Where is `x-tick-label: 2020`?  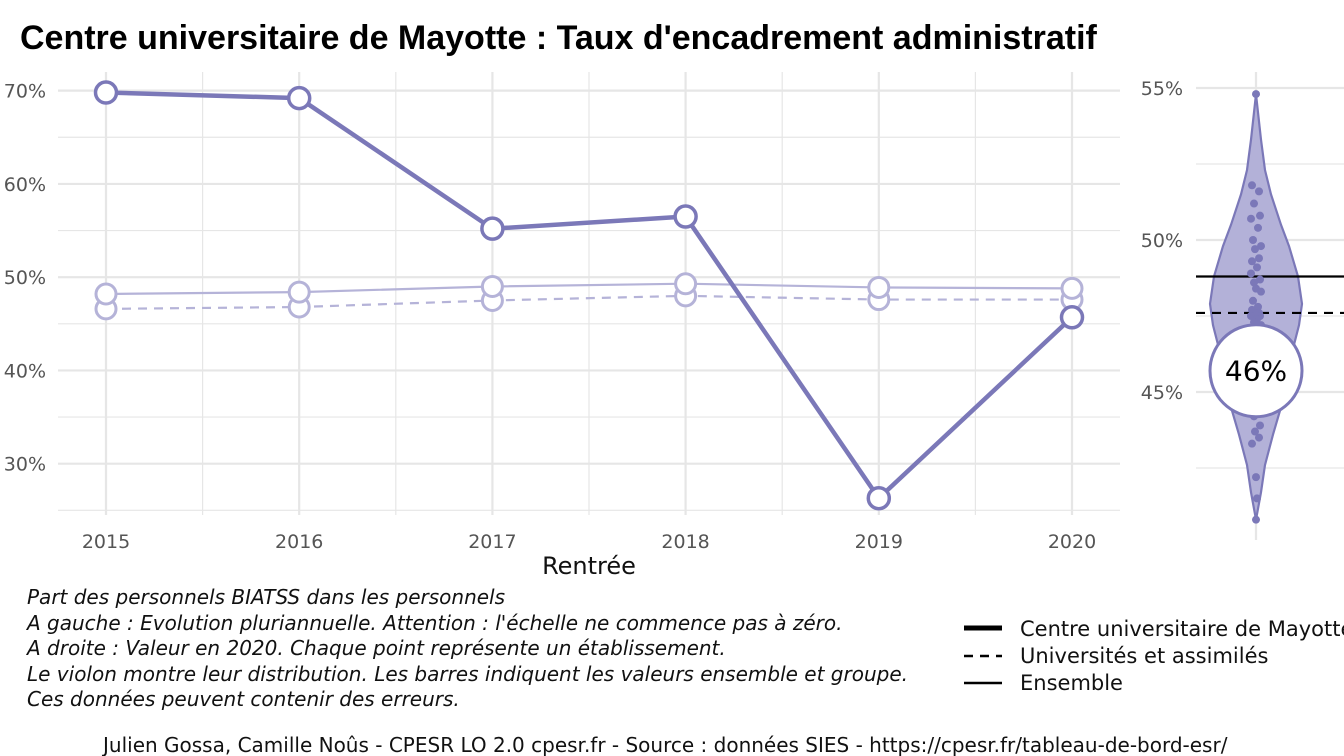 x-tick-label: 2020 is located at coordinates (1072, 542).